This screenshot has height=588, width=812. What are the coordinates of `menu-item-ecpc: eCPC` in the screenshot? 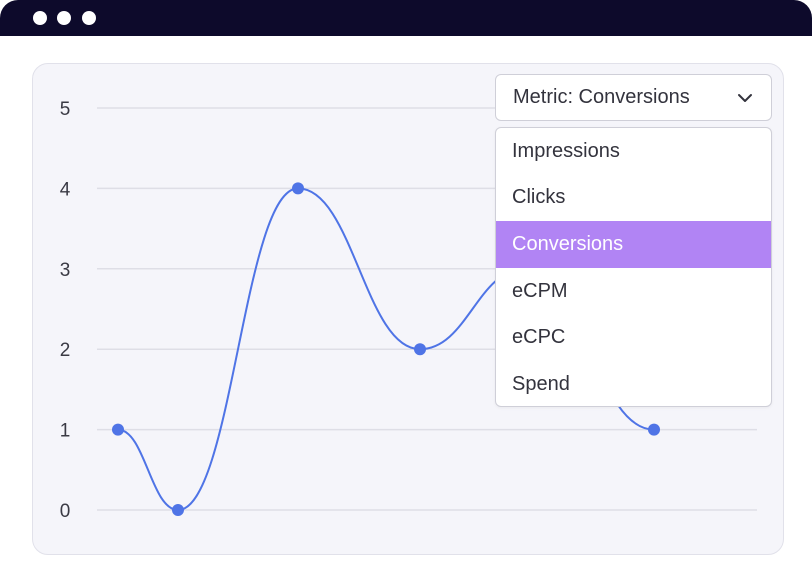 It's located at (539, 337).